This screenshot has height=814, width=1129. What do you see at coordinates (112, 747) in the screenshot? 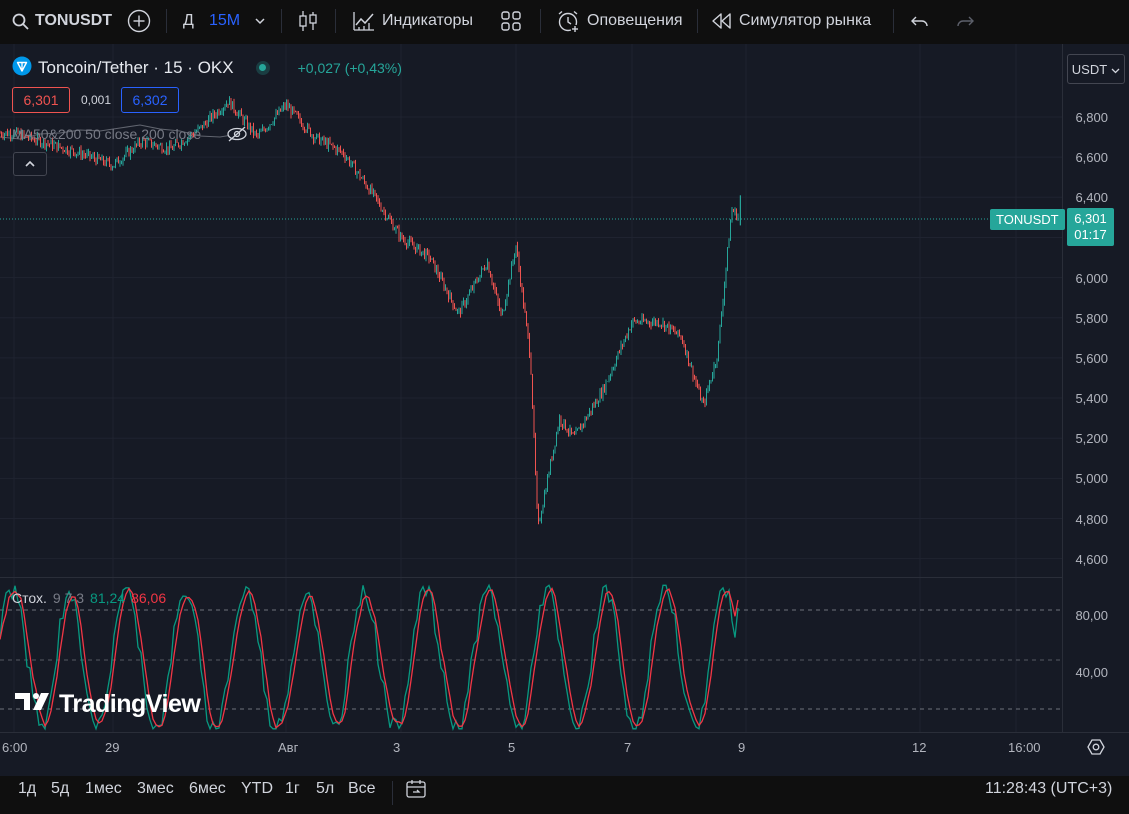
I see `time-axis-label: 29` at bounding box center [112, 747].